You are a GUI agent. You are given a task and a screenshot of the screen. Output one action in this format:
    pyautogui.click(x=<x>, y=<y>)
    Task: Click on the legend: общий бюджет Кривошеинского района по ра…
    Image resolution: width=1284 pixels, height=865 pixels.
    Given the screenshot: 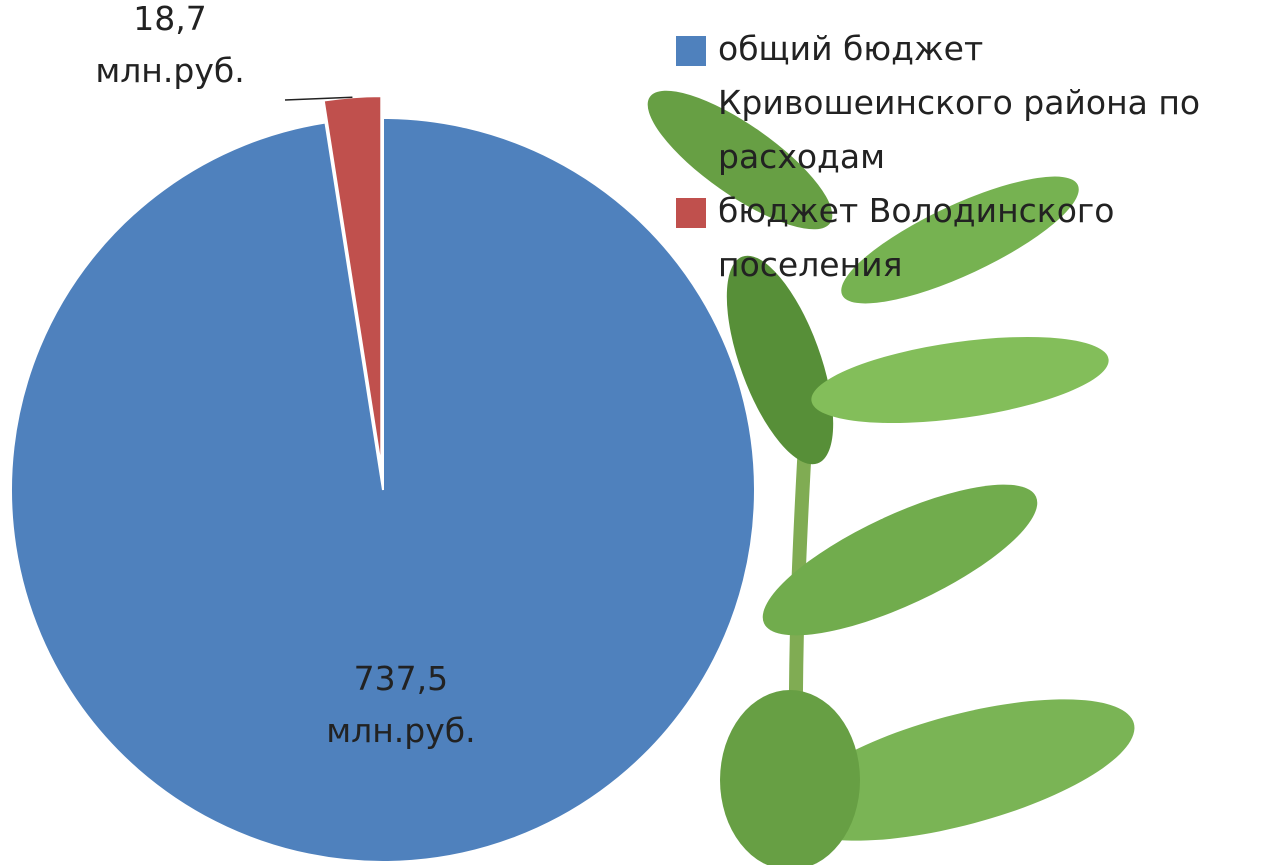 What is the action you would take?
    pyautogui.click(x=976, y=157)
    